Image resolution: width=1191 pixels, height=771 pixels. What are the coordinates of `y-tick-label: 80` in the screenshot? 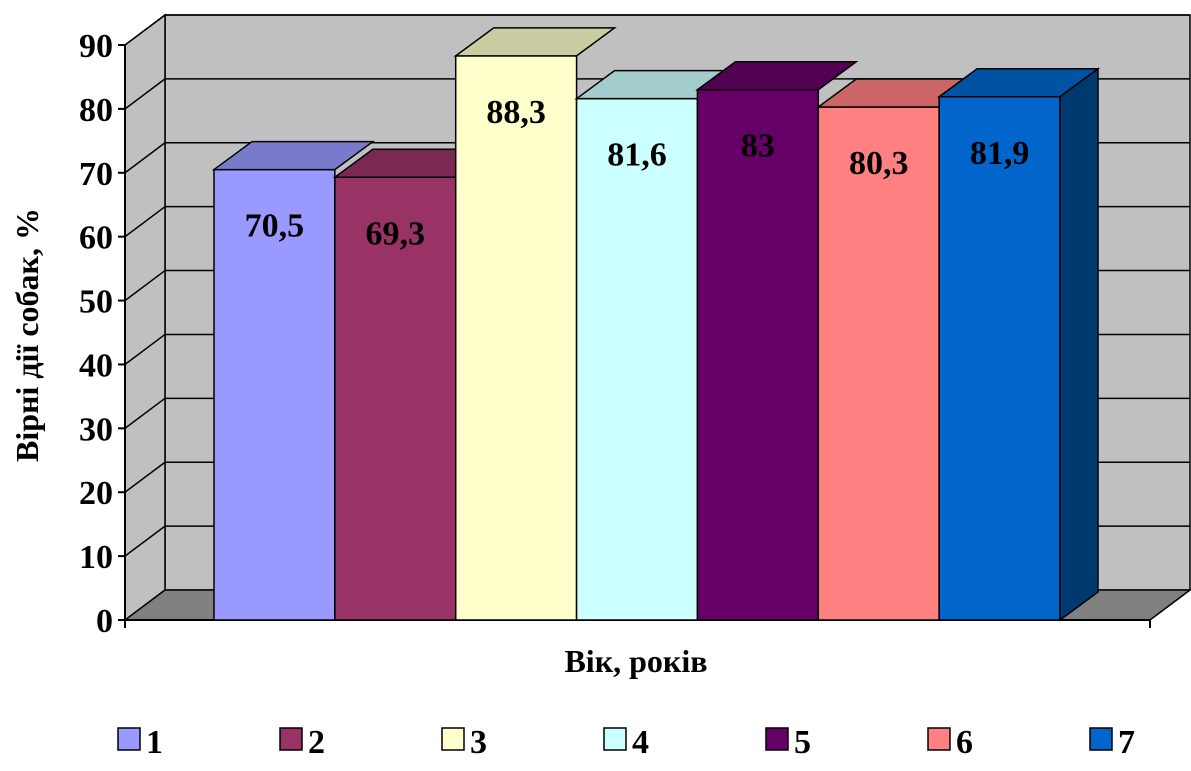 It's located at (96, 110).